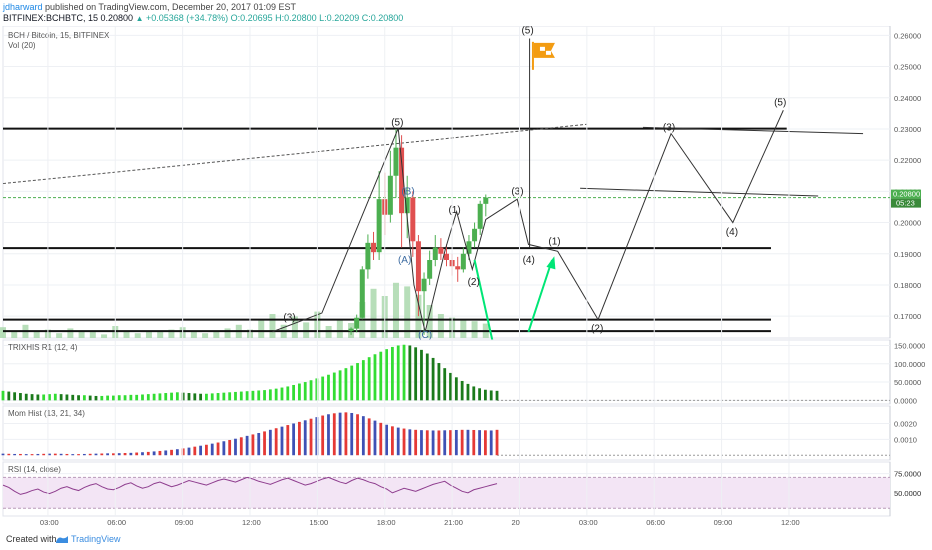  Describe the element at coordinates (907, 35) in the screenshot. I see `price-pane-y-tick: 0.26000` at that location.